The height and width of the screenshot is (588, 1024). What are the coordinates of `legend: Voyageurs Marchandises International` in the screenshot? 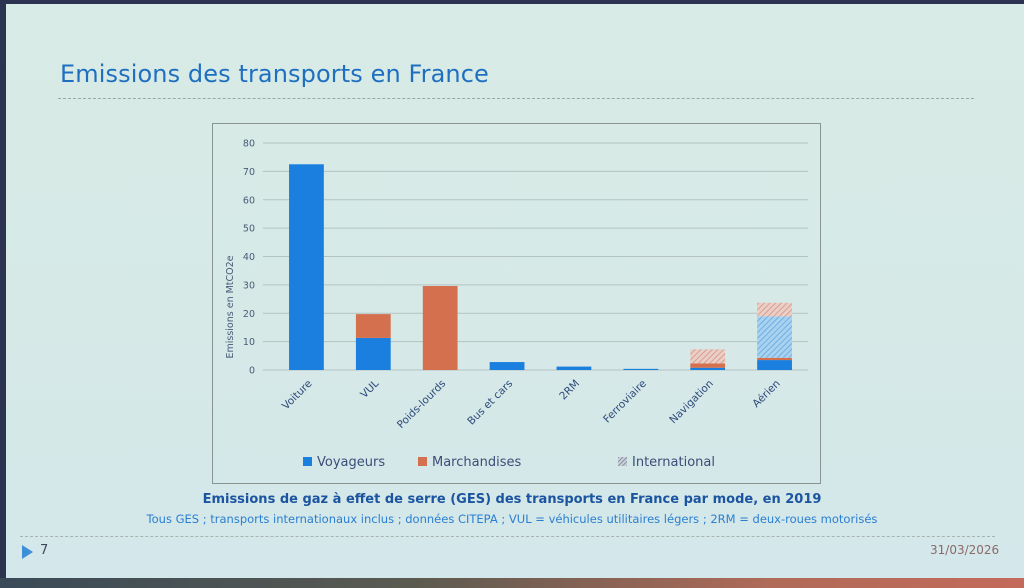 It's located at (509, 462).